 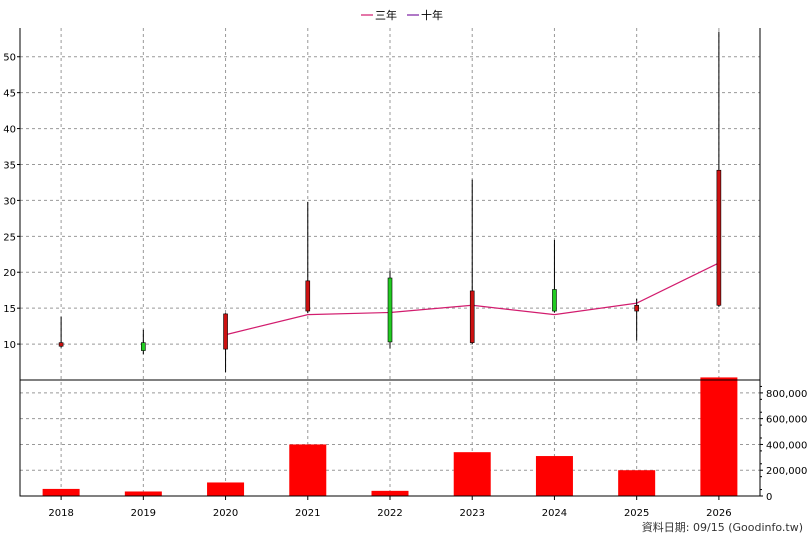 I want to click on y-tick-label: 15, so click(x=9, y=309).